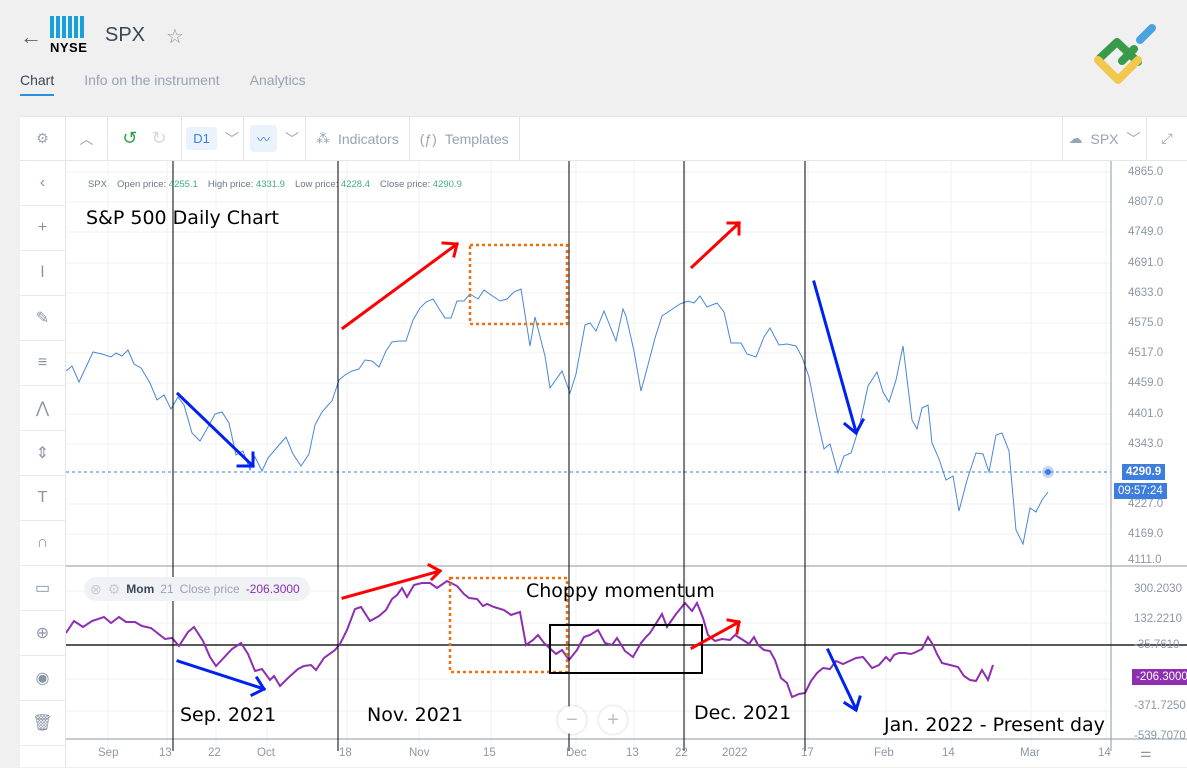  I want to click on last-price-tag: 4290.9, so click(1144, 472).